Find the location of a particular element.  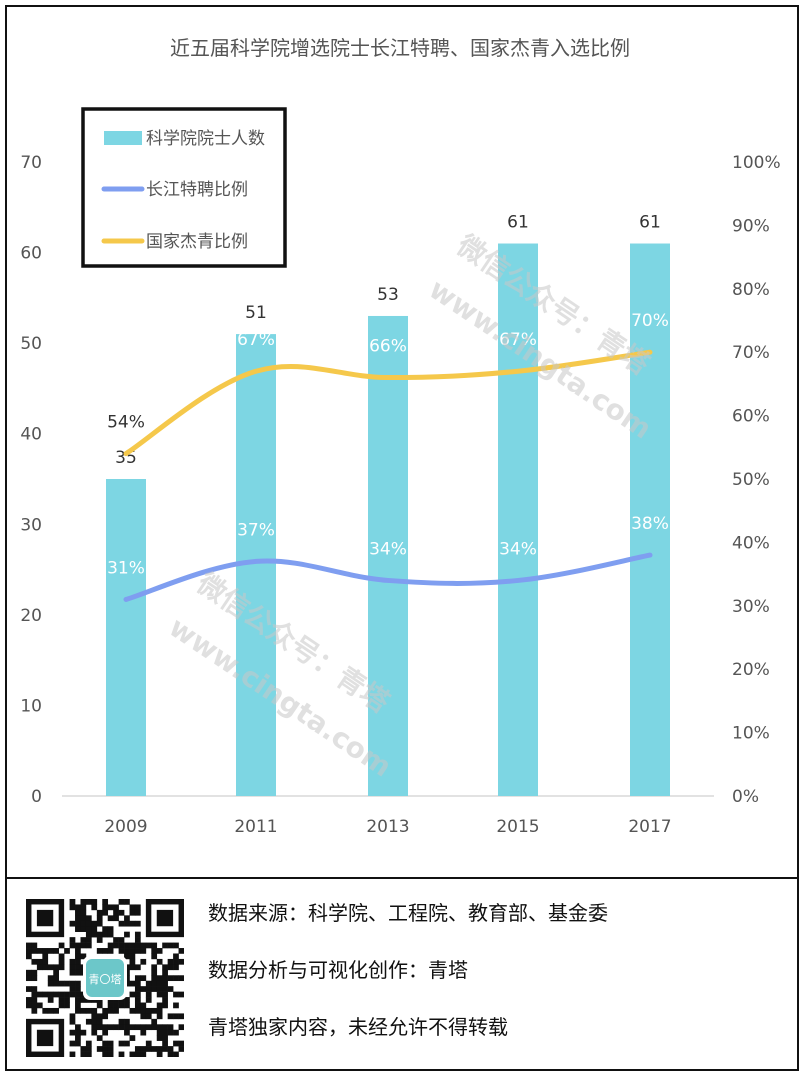

bar-value-label: 53 is located at coordinates (388, 295).